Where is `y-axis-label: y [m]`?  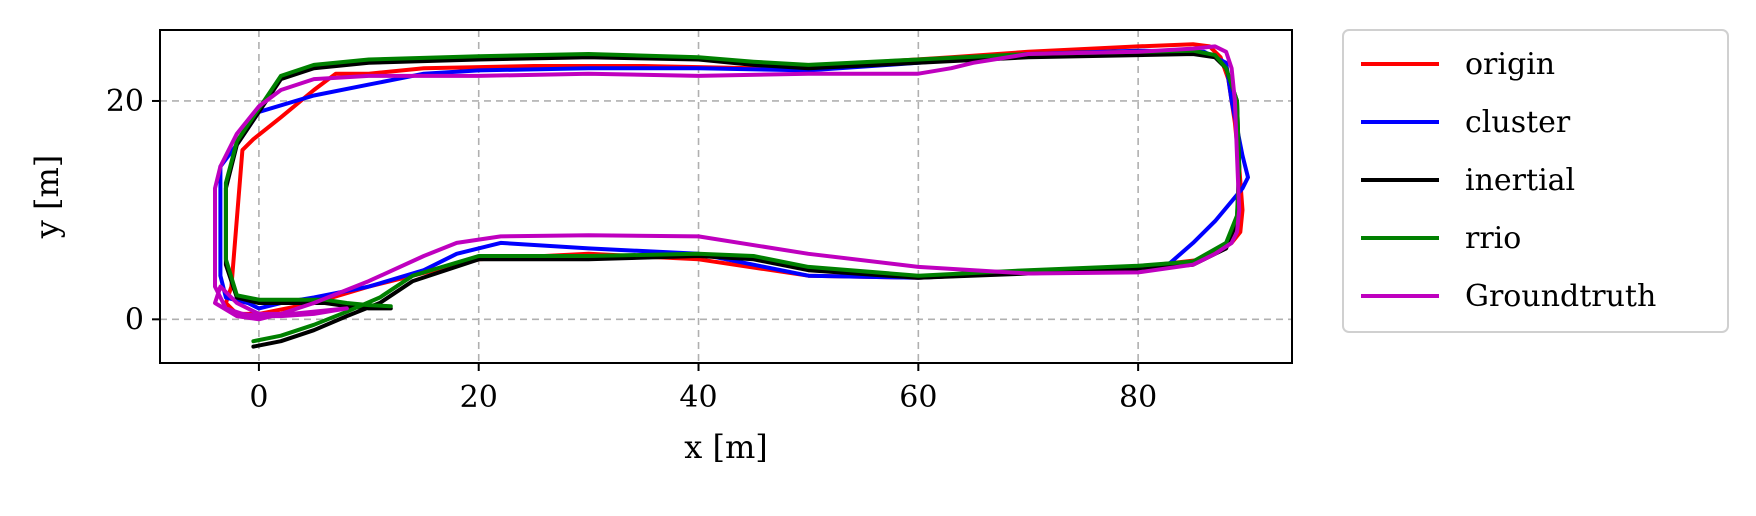
y-axis-label: y [m] is located at coordinates (47, 197).